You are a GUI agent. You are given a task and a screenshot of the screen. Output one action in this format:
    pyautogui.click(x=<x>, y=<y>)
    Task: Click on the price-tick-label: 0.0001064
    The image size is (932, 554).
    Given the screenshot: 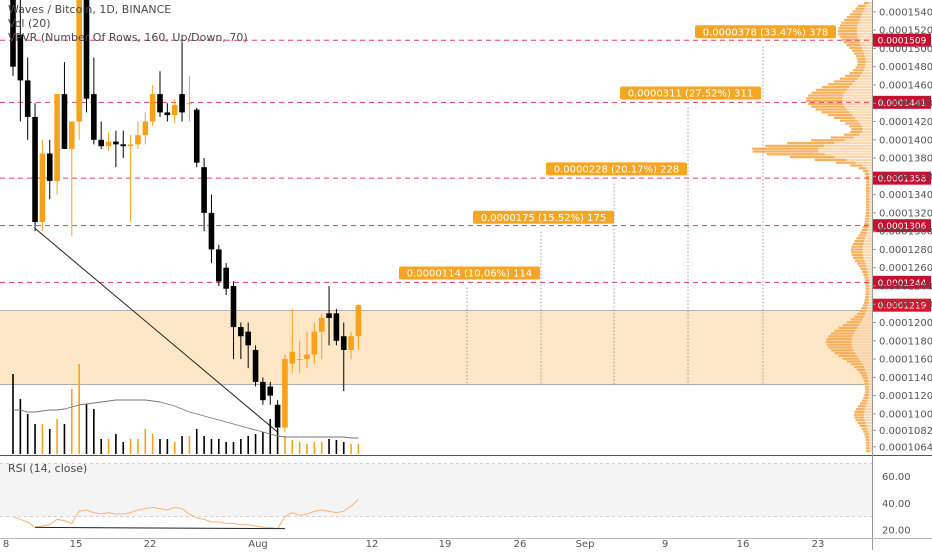 What is the action you would take?
    pyautogui.click(x=905, y=447)
    